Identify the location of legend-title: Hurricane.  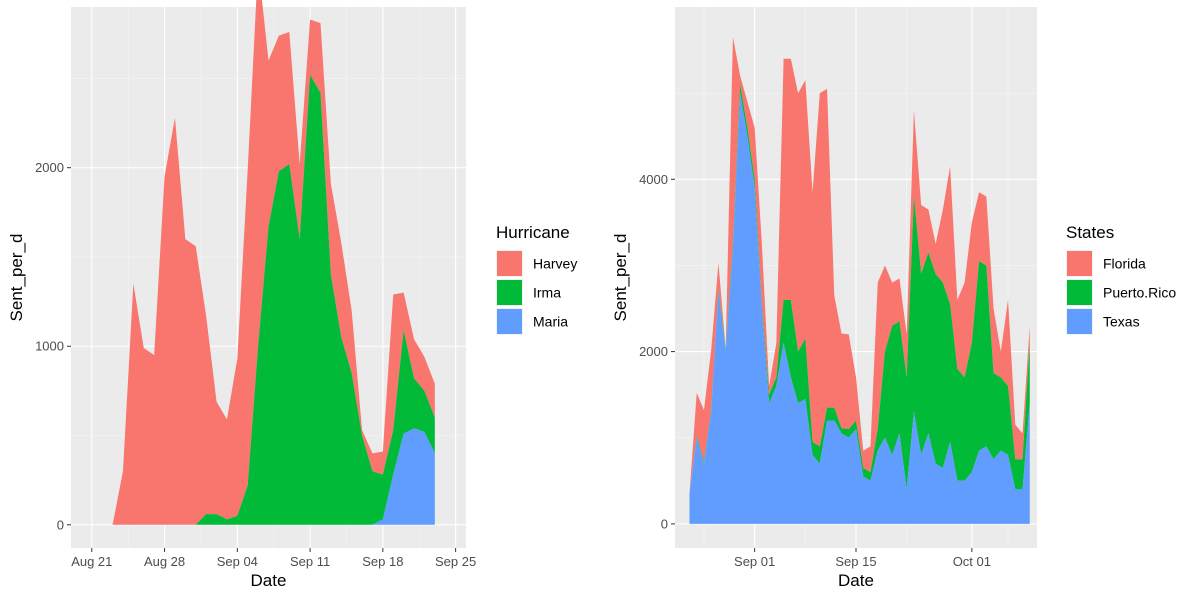
(533, 232).